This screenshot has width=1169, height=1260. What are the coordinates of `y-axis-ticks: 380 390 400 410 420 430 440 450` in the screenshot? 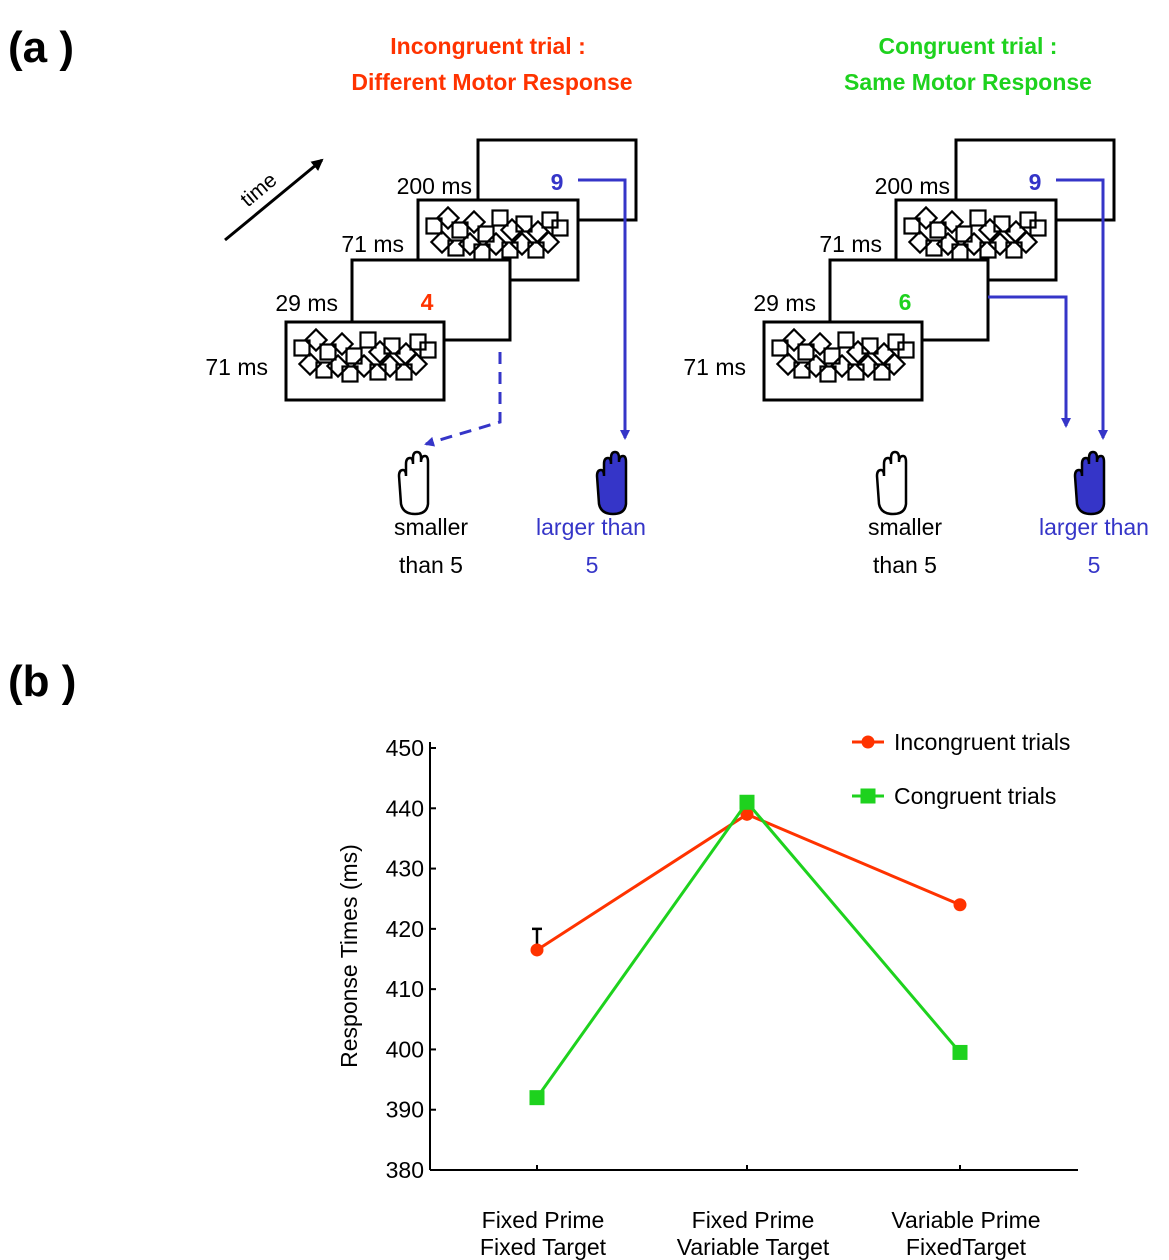 It's located at (411, 959).